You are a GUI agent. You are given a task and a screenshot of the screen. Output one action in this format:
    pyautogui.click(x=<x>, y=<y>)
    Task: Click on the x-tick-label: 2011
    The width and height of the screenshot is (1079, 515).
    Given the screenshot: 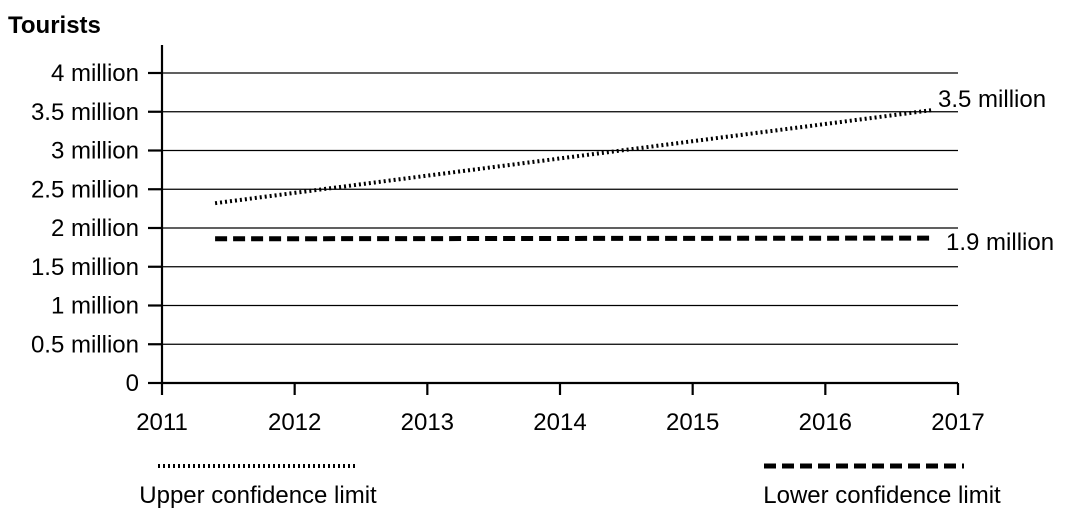 What is the action you would take?
    pyautogui.click(x=162, y=422)
    